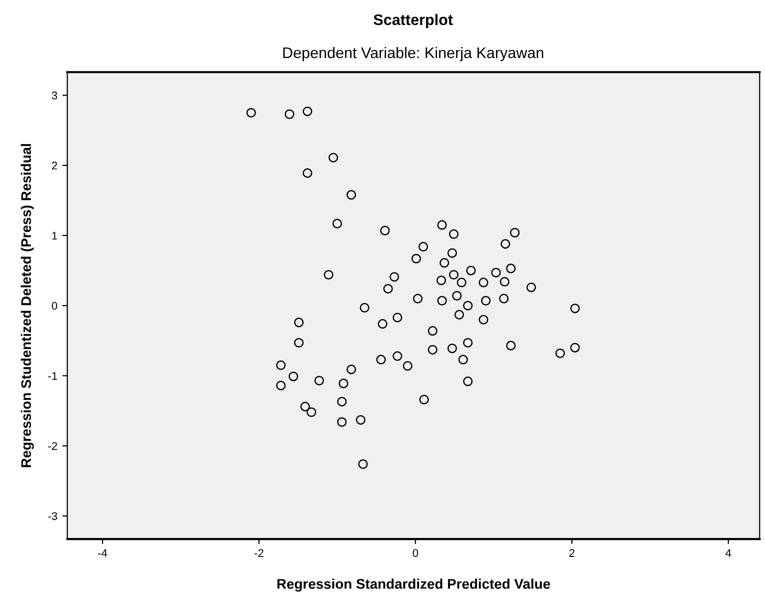 The height and width of the screenshot is (601, 765). Describe the element at coordinates (55, 96) in the screenshot. I see `y-tick-label: 3` at that location.